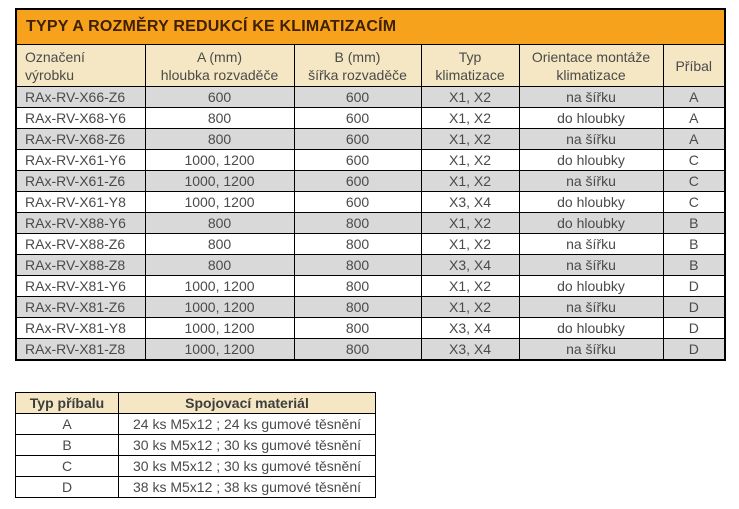 This screenshot has width=739, height=509. What do you see at coordinates (80, 139) in the screenshot?
I see `main-table-cell: RAx-RV-X68-Z6` at bounding box center [80, 139].